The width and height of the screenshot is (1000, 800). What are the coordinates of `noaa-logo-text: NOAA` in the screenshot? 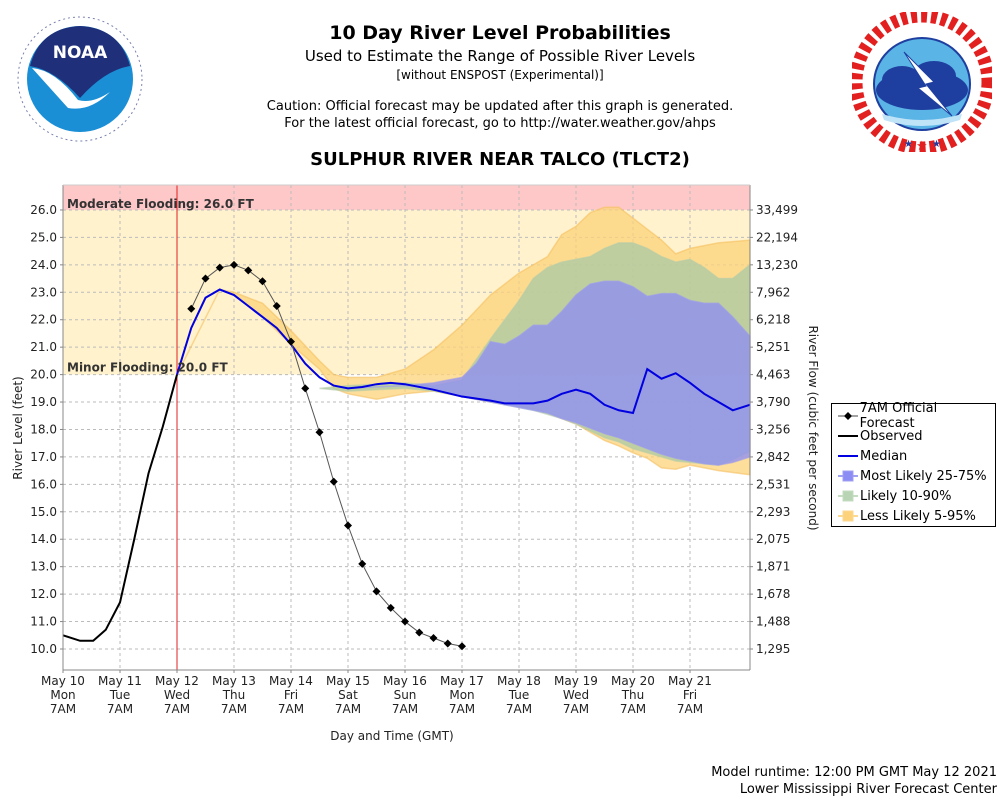 It's located at (80, 53).